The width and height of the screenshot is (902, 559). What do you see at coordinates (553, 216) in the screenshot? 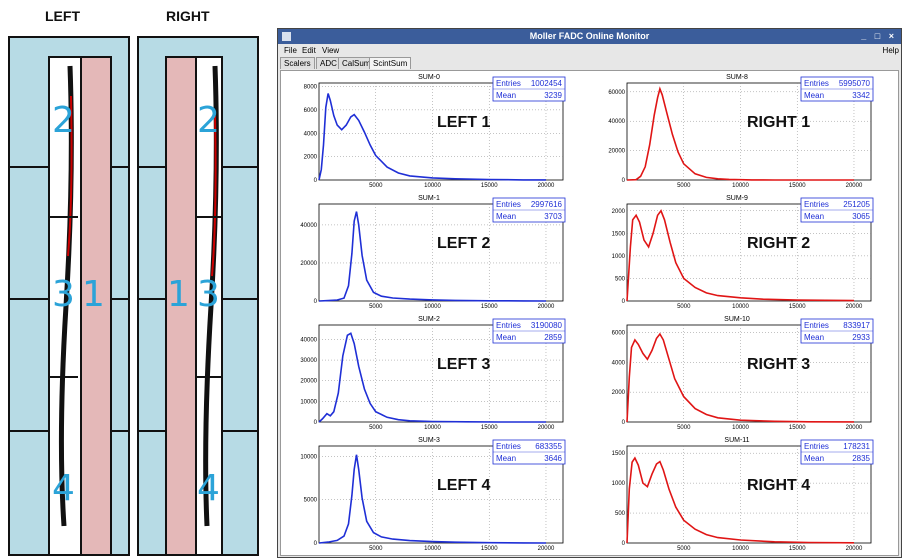
I see `stats-mean-value: 3703` at bounding box center [553, 216].